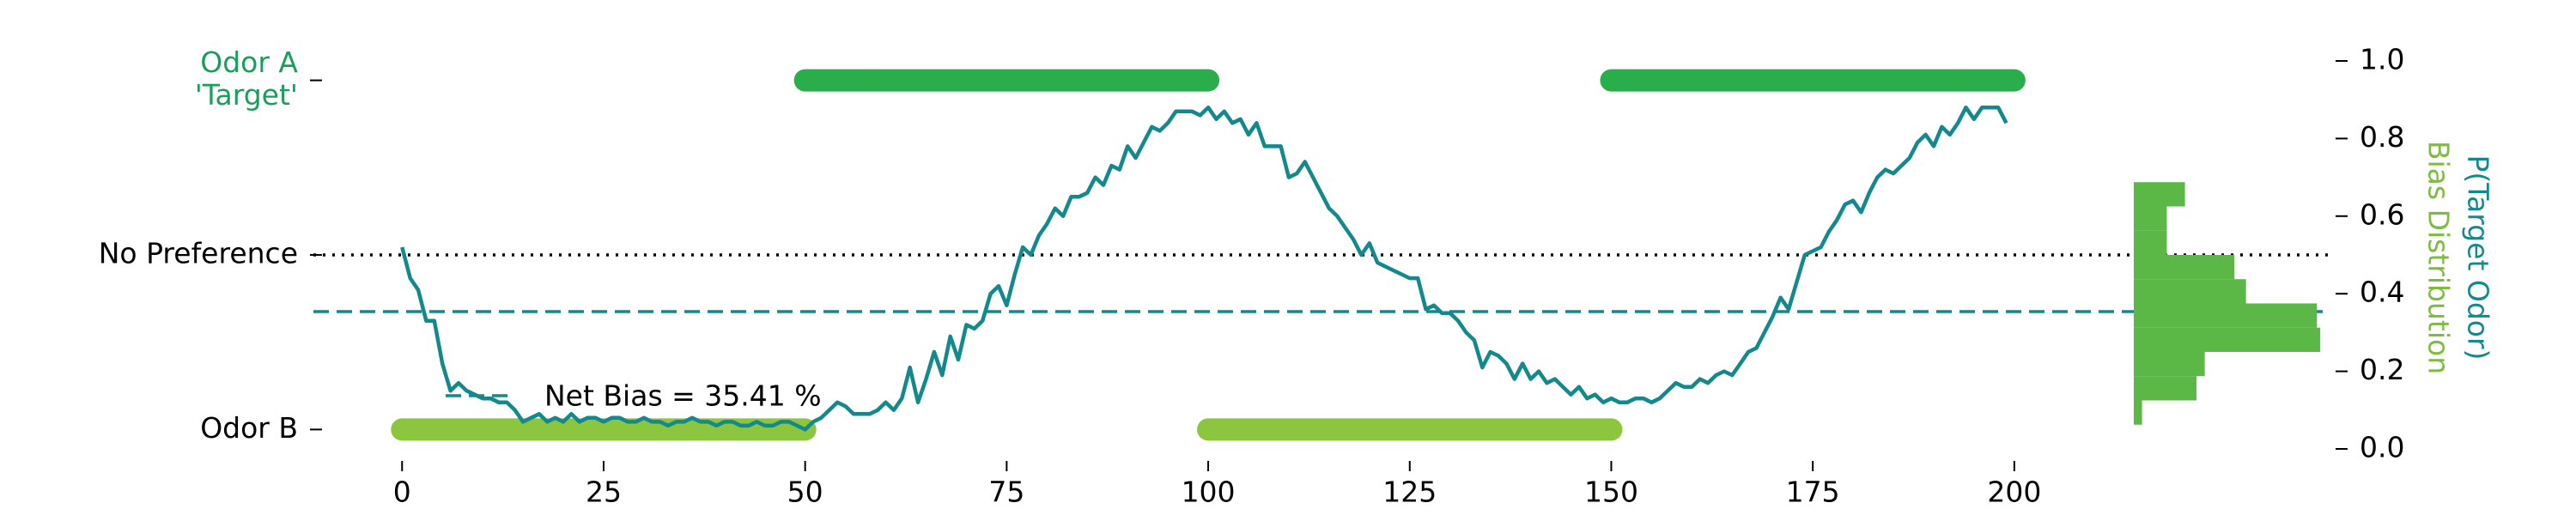 This screenshot has width=2576, height=515. What do you see at coordinates (1006, 492) in the screenshot?
I see `x-tick-label: 75` at bounding box center [1006, 492].